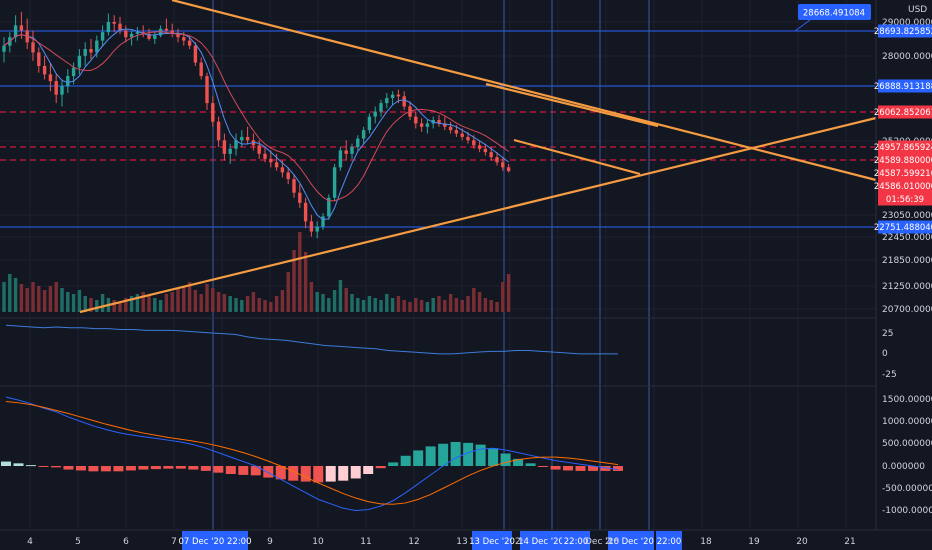  What do you see at coordinates (706, 542) in the screenshot?
I see `time-tick-9: 18` at bounding box center [706, 542].